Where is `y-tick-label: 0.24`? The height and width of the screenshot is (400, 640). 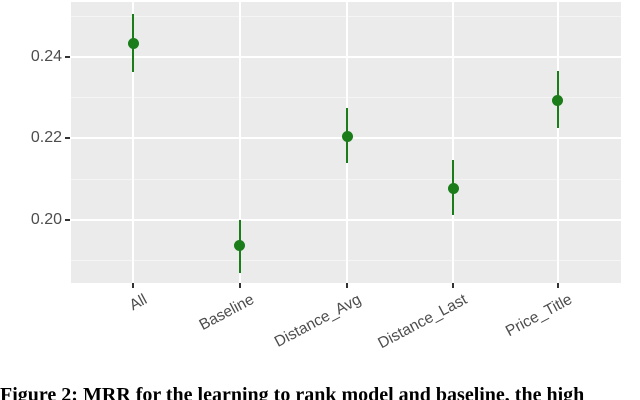
y-tick-label: 0.24 is located at coordinates (46, 56).